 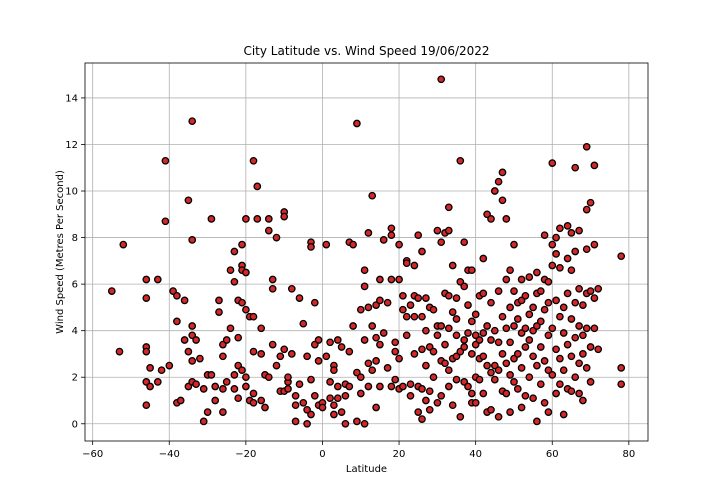 What do you see at coordinates (628, 454) in the screenshot?
I see `x-tick-label: 80` at bounding box center [628, 454].